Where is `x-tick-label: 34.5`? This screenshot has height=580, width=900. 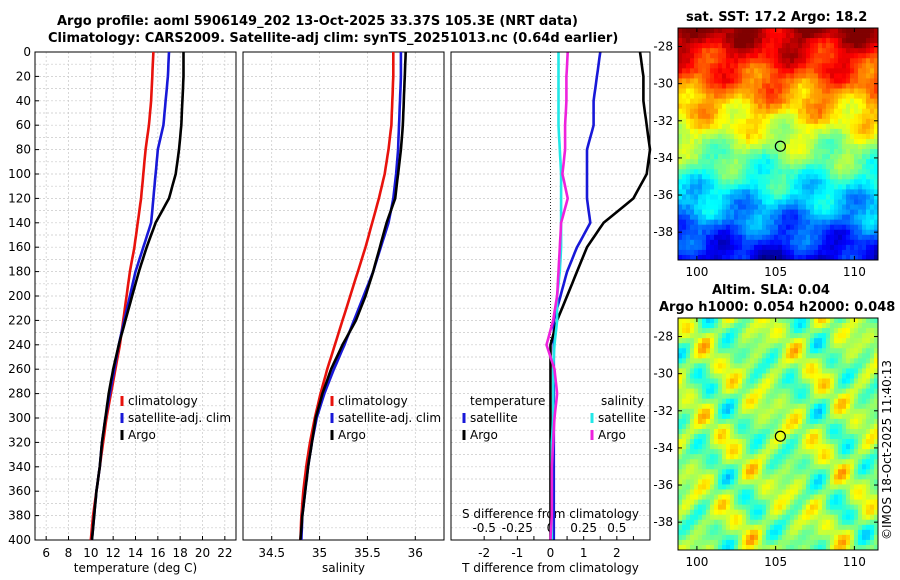 x-tick-label: 34.5 is located at coordinates (271, 553).